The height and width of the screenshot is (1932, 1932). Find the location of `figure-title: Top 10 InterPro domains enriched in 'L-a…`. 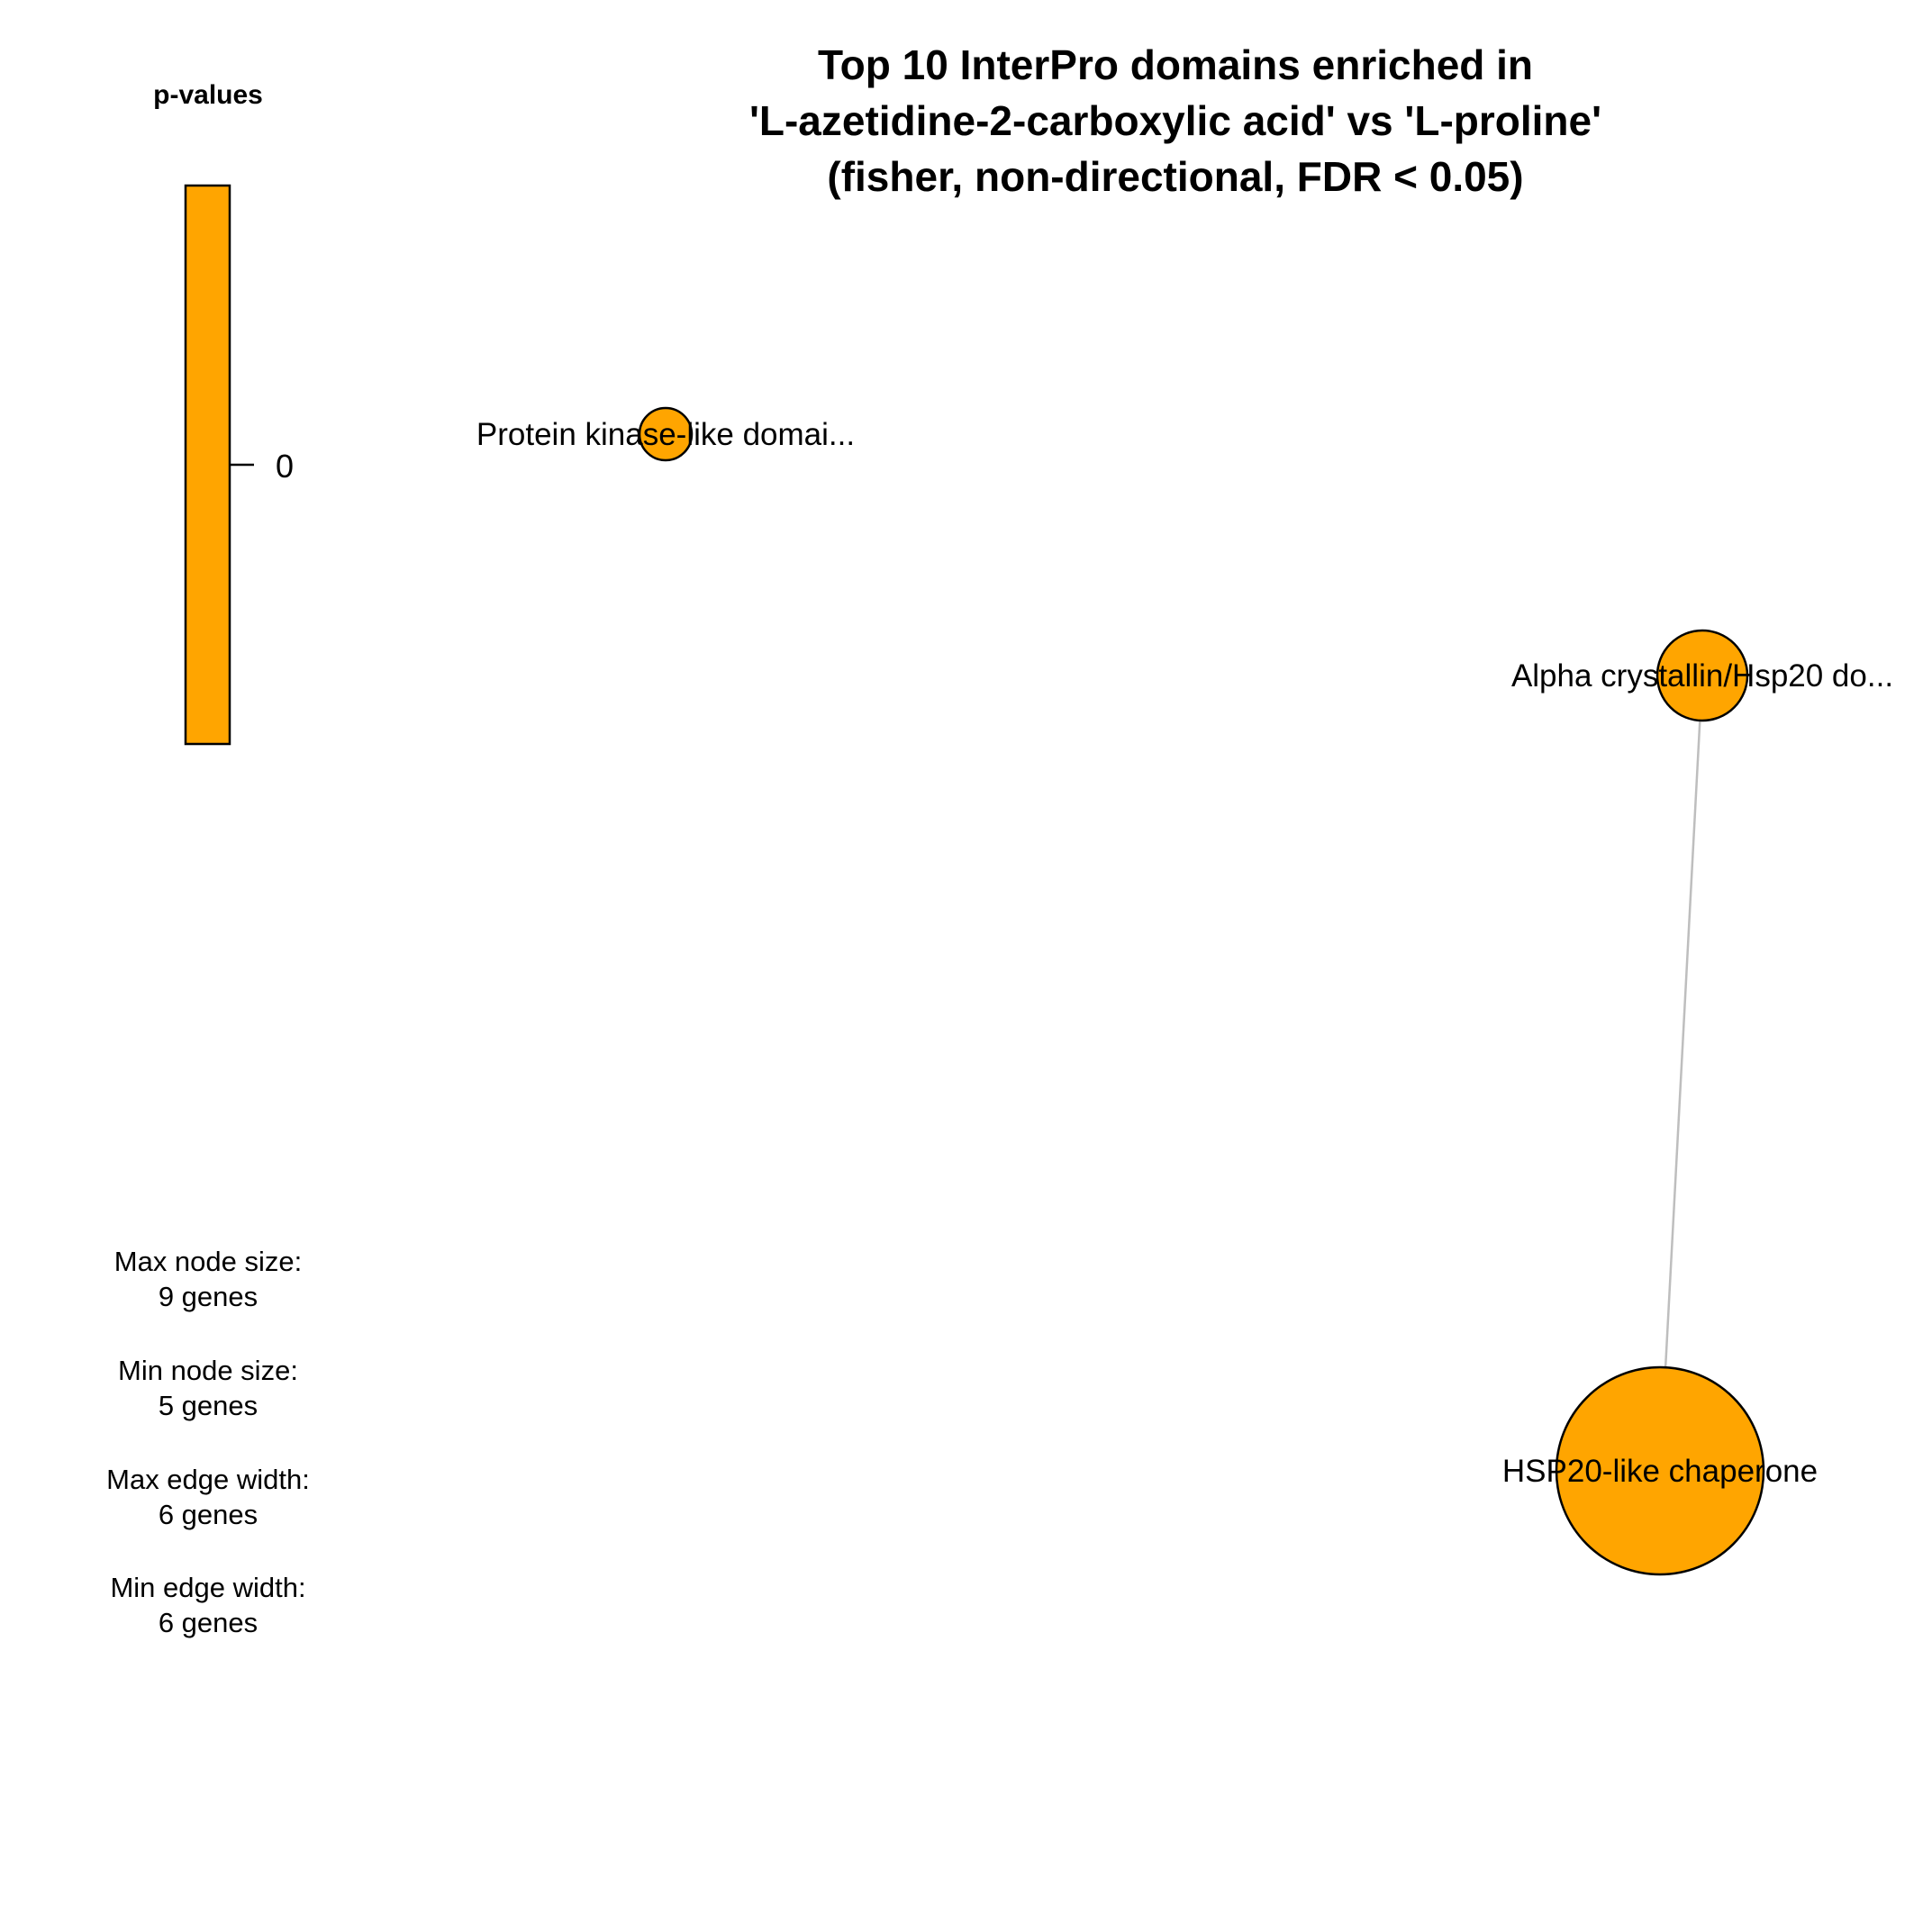

figure-title: Top 10 InterPro domains enriched in 'L-a… is located at coordinates (1175, 120).